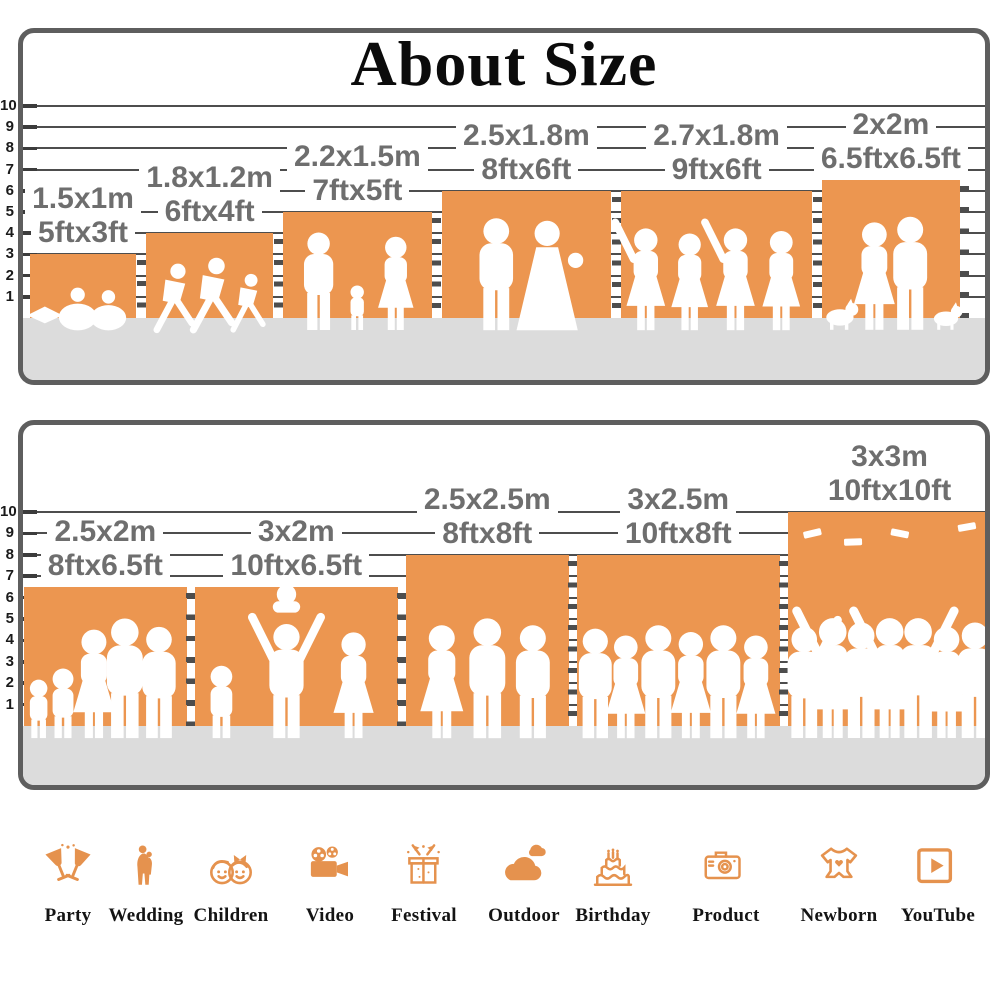 The image size is (1000, 1000). I want to click on size-label-feet: 7ftx5ft, so click(357, 191).